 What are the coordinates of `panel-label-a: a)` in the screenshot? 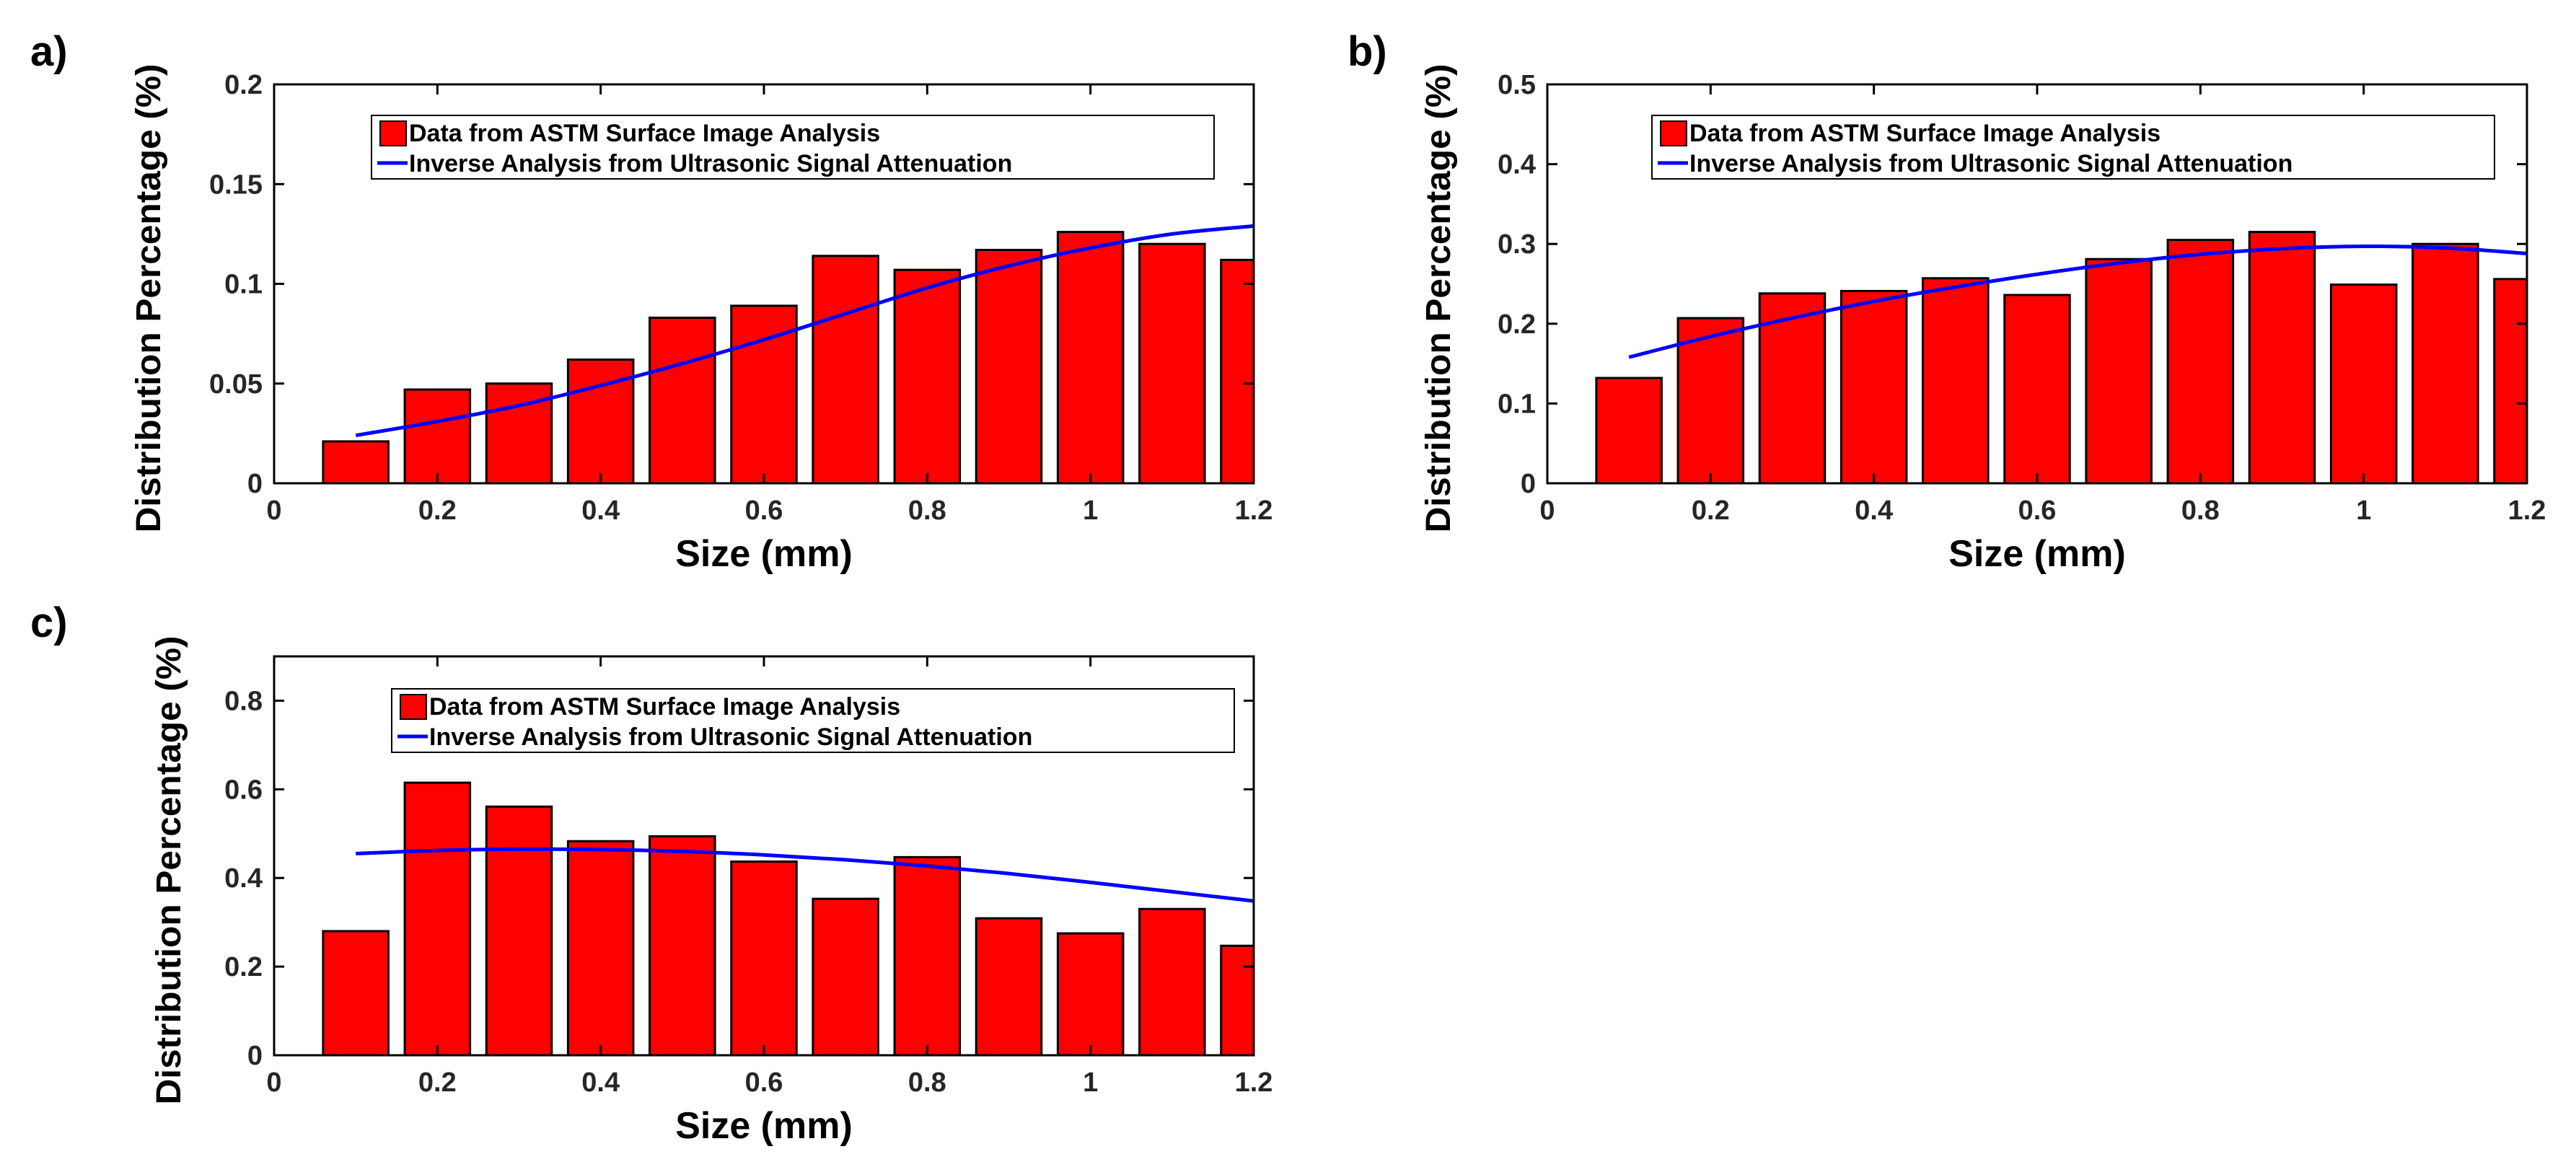 It's located at (49, 51).